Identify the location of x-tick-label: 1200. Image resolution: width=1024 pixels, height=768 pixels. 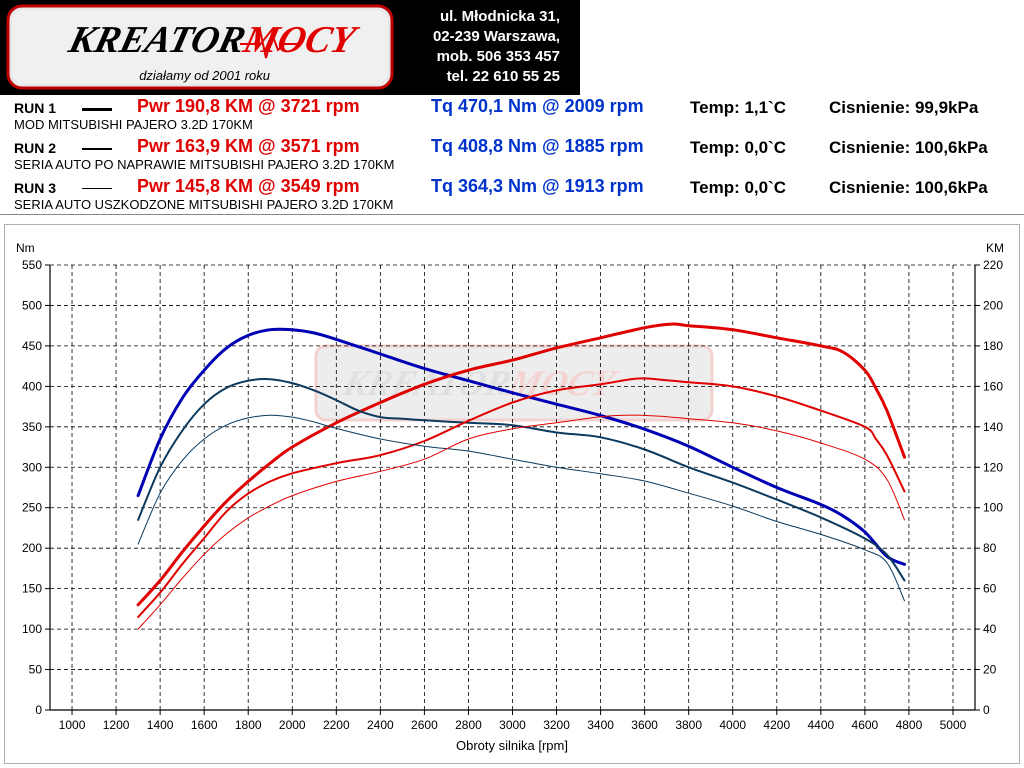
(116, 725).